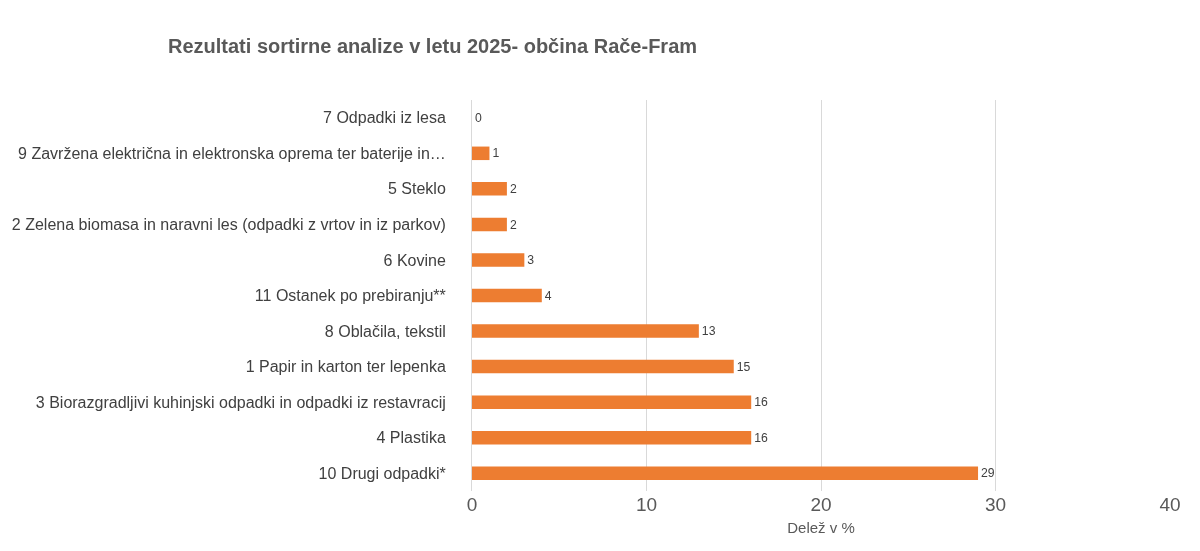 The image size is (1200, 551). What do you see at coordinates (411, 438) in the screenshot?
I see `y-tick-label: 4 Plastika` at bounding box center [411, 438].